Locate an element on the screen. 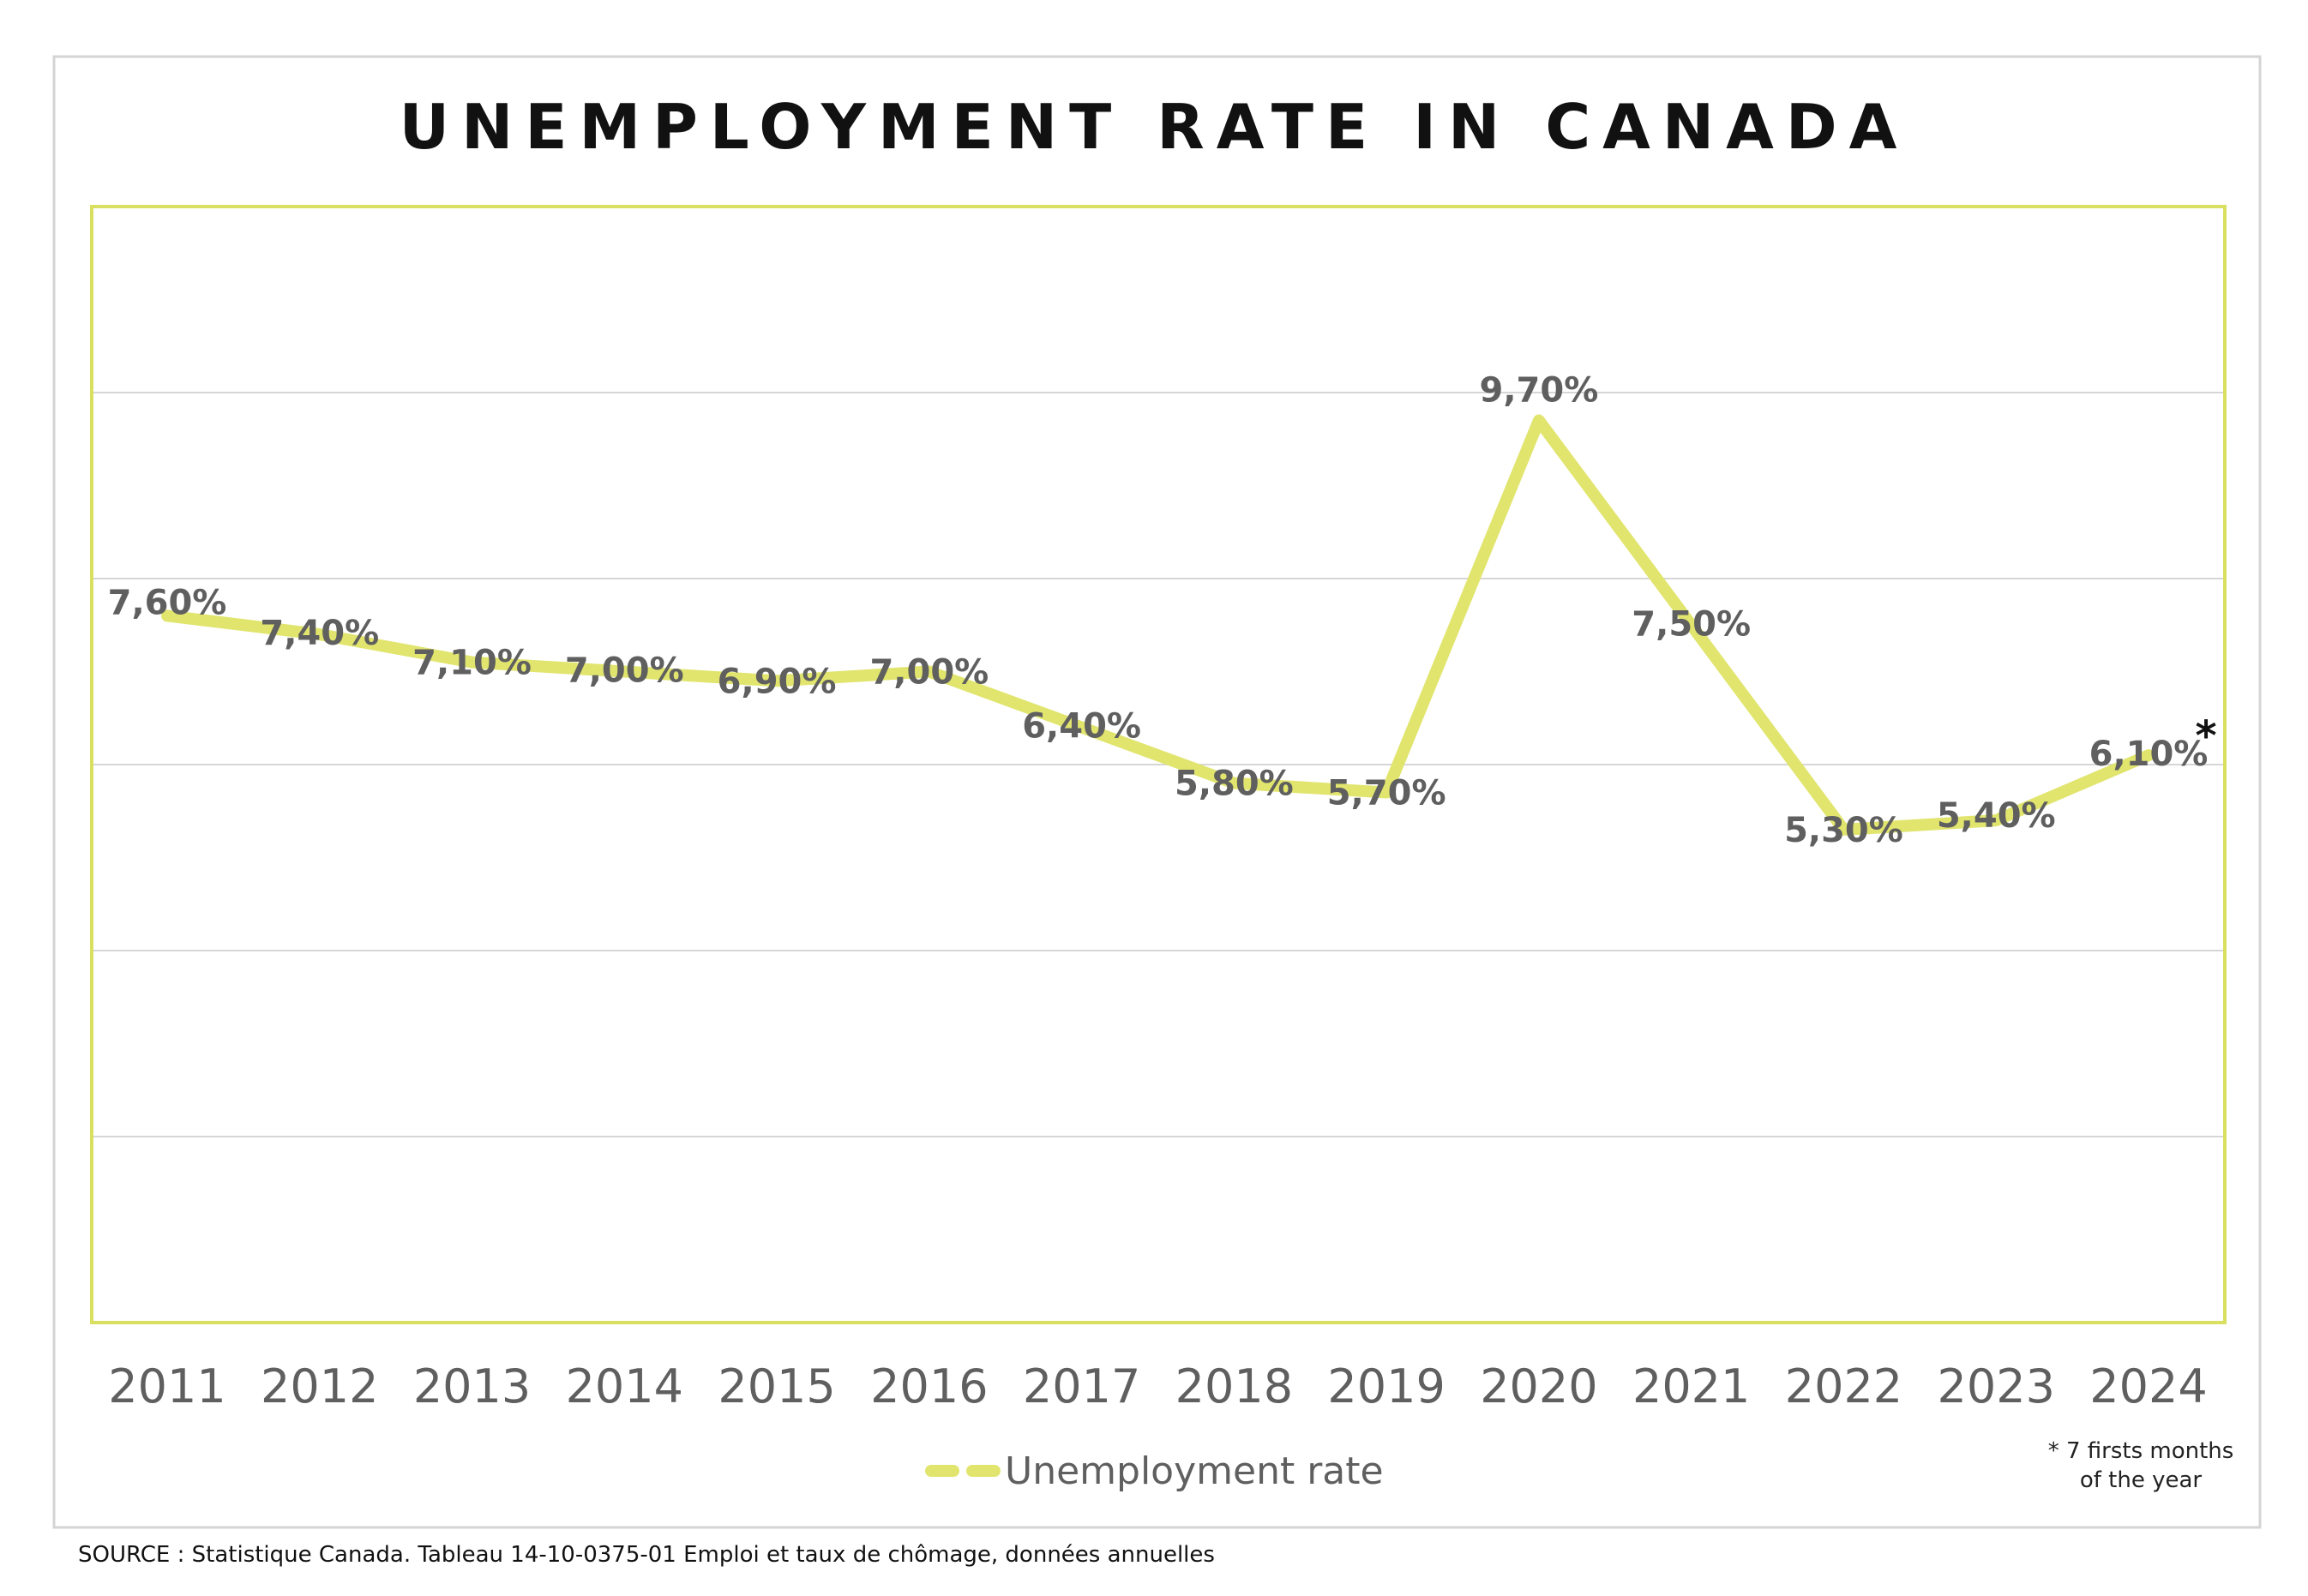 The image size is (2308, 1596). annotation-asterisk: * is located at coordinates (2205, 736).